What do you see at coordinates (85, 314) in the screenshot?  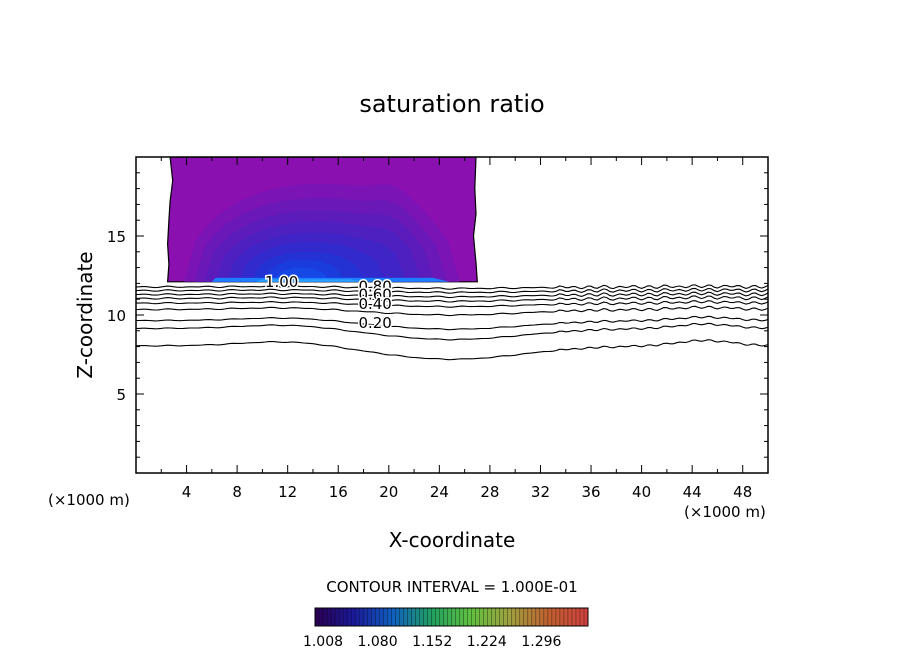 I see `y-axis-label: Z-coordinate` at bounding box center [85, 314].